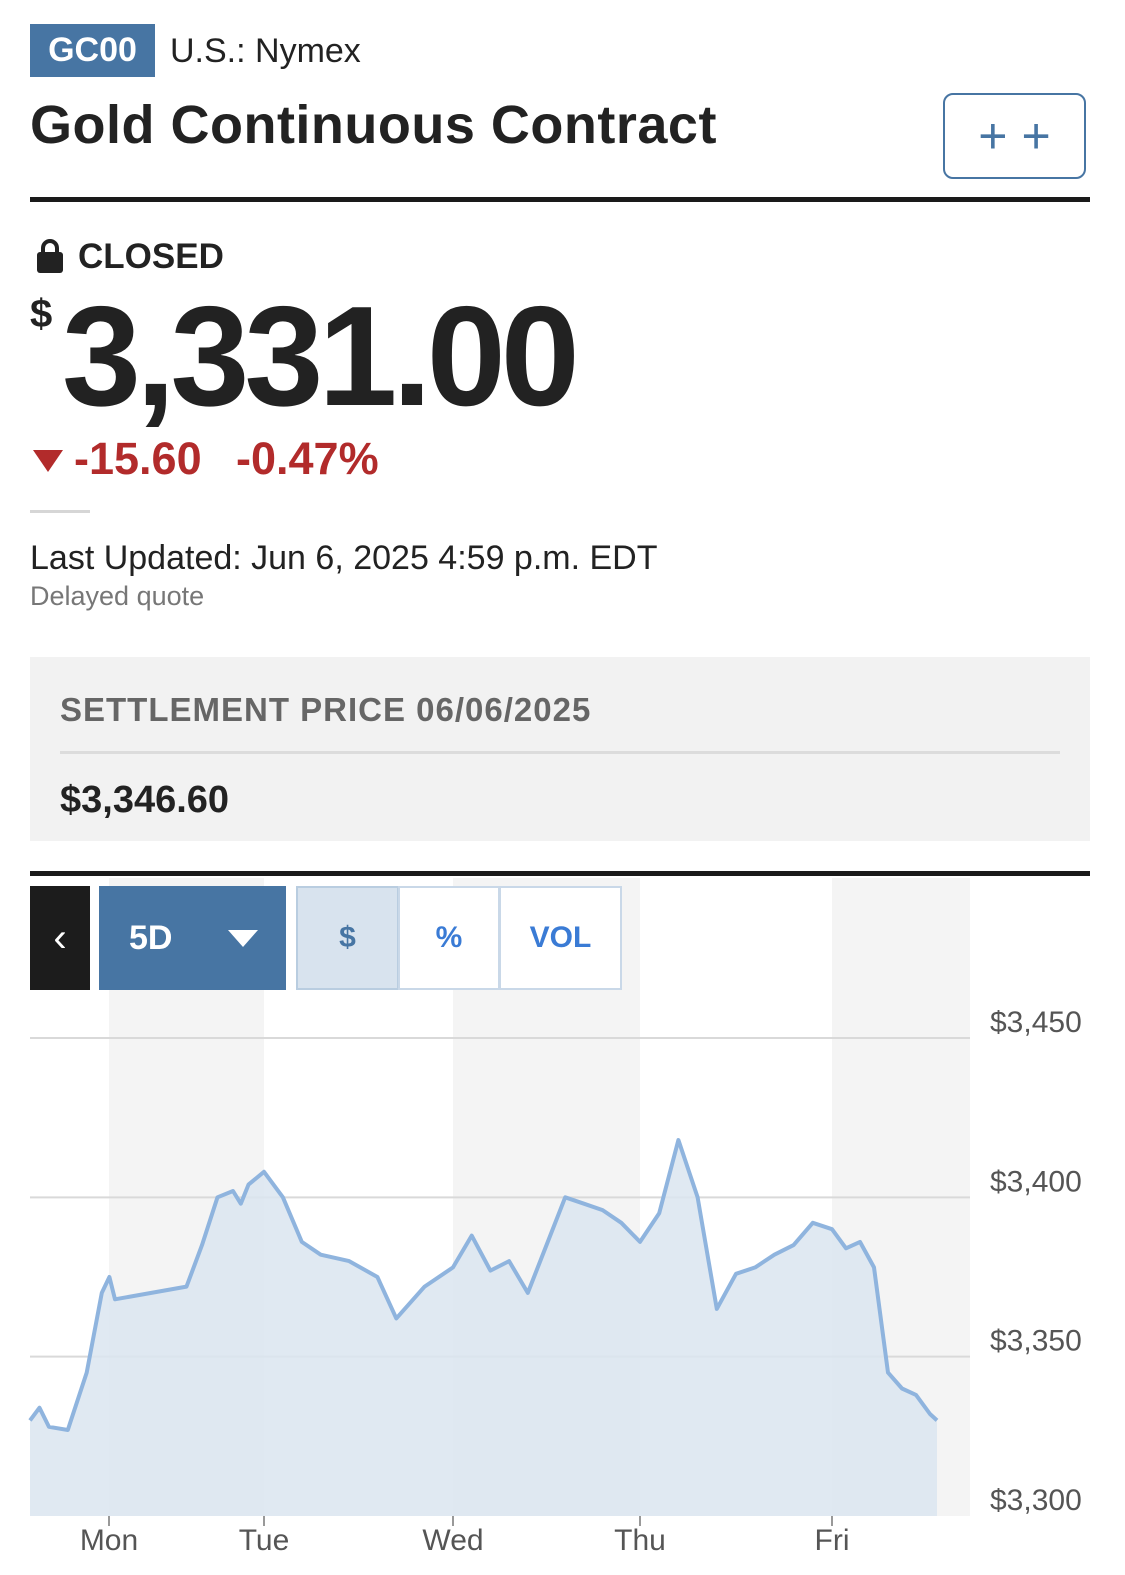 Image resolution: width=1125 pixels, height=1575 pixels. I want to click on x-tick-label: Fri, so click(832, 1540).